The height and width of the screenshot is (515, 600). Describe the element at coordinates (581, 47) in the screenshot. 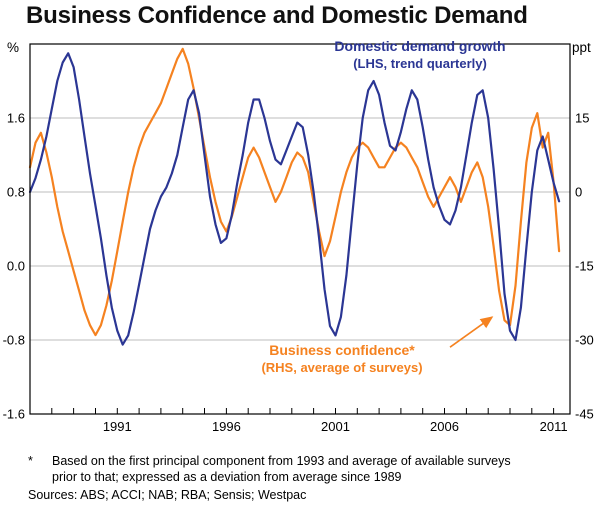

I see `rhs-unit-label: ppt` at that location.